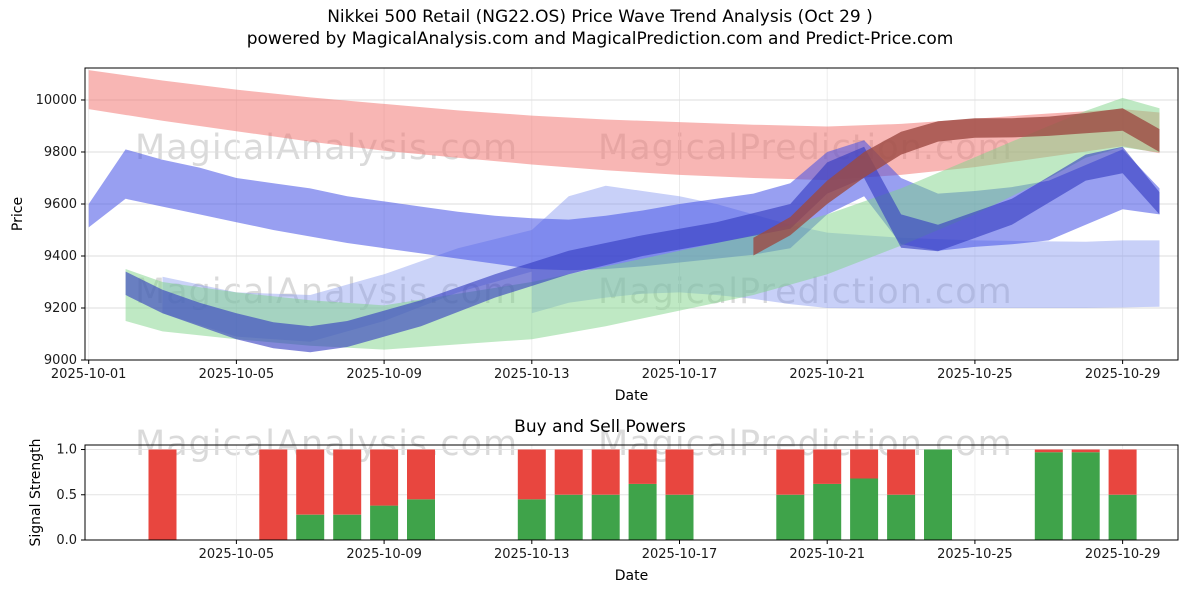 Image resolution: width=1200 pixels, height=600 pixels. What do you see at coordinates (89, 374) in the screenshot?
I see `x-tick-label: 2025-10-01` at bounding box center [89, 374].